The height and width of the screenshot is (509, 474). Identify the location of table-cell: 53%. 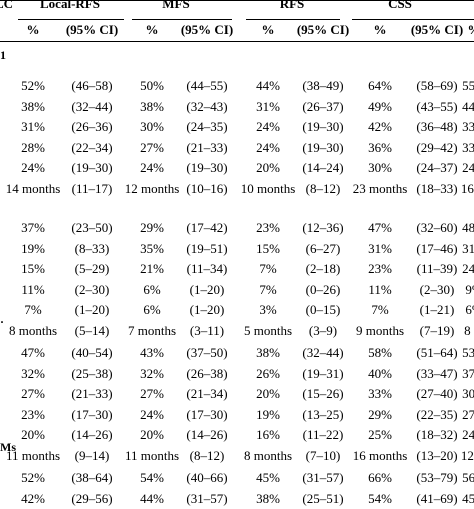
(468, 352).